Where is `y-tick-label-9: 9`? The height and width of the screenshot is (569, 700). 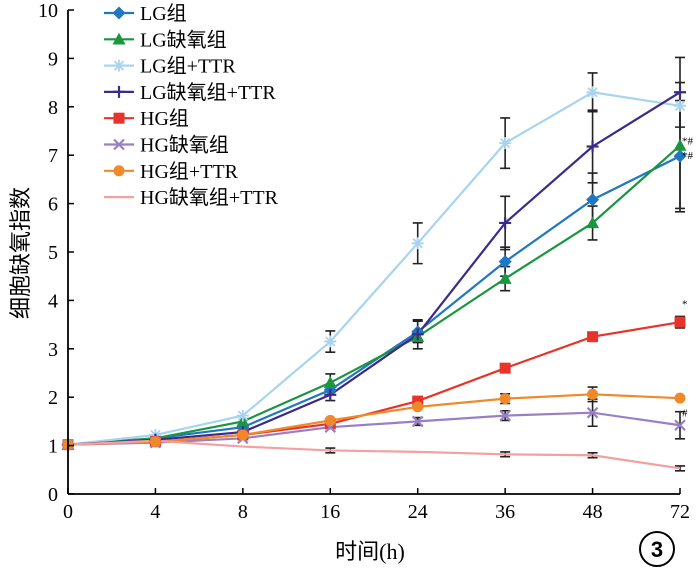
y-tick-label-9: 9 is located at coordinates (53, 59).